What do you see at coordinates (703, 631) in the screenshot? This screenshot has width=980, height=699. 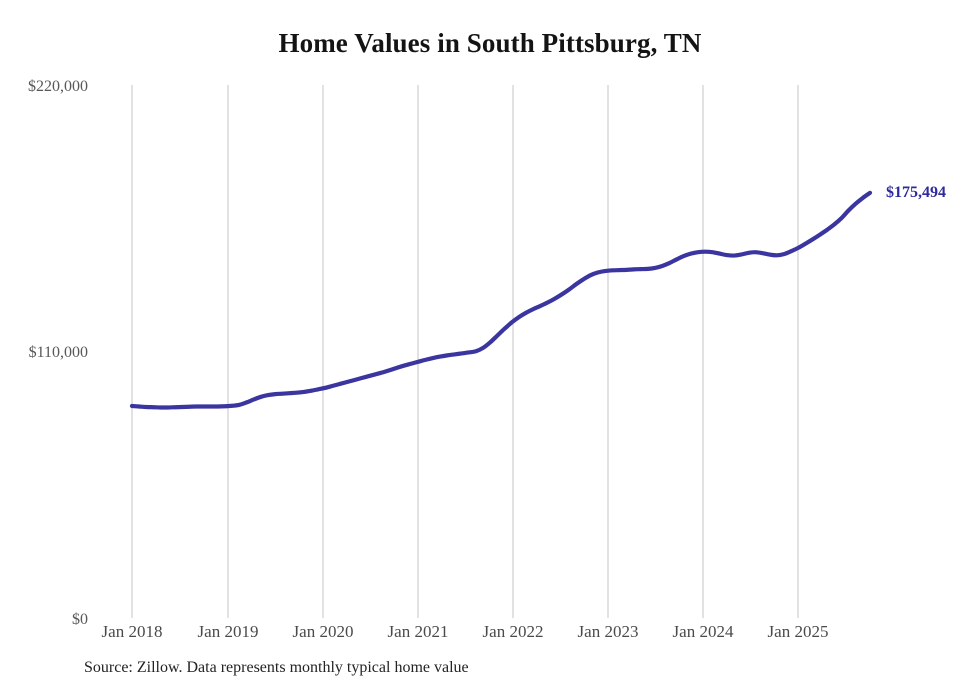 I see `x-axis-tick-jan-2024: Jan 2024` at bounding box center [703, 631].